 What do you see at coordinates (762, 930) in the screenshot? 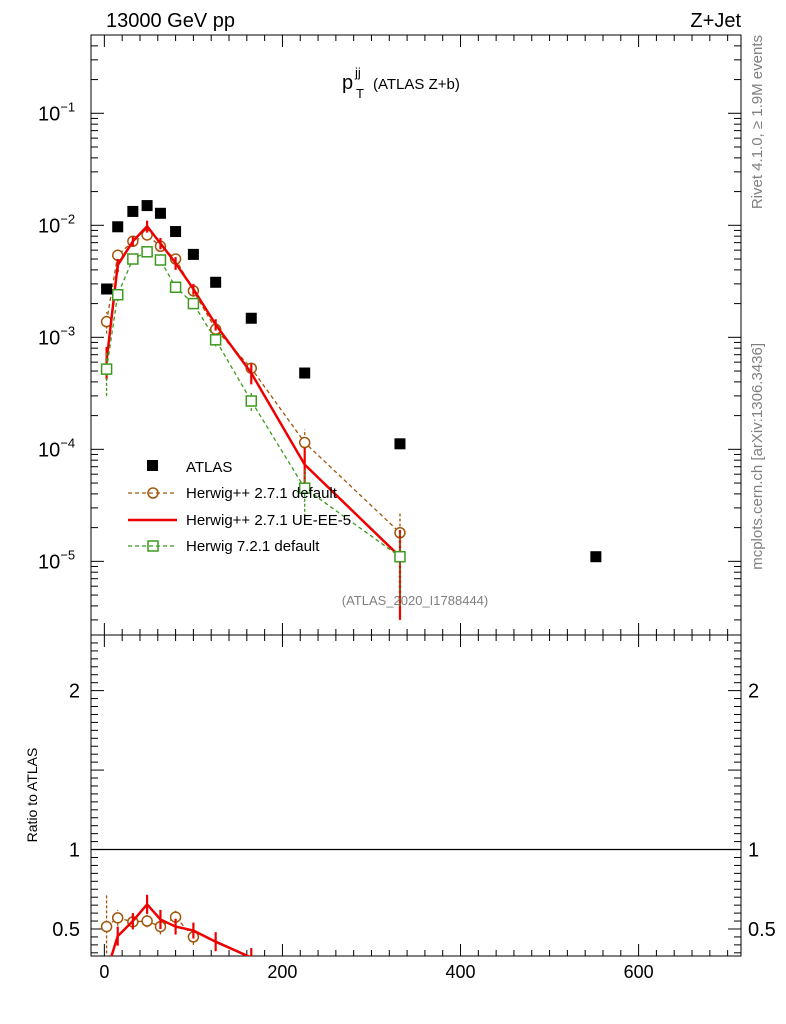
I see `y-tick-label-ratio-right: 0.5` at bounding box center [762, 930].